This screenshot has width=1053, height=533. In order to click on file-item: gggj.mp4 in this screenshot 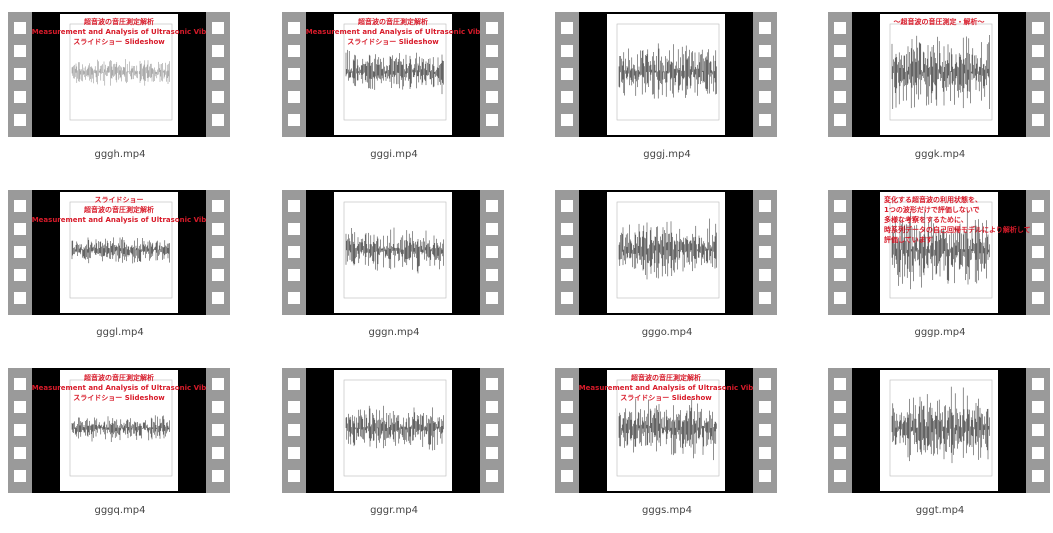, I will do `click(667, 94)`.